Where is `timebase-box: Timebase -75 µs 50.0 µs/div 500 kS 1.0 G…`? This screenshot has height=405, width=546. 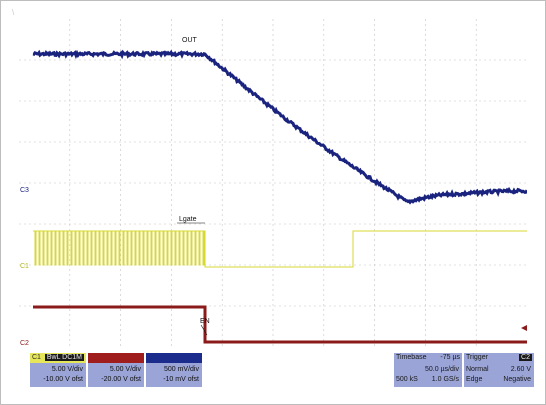
timebase-box: Timebase -75 µs 50.0 µs/div 500 kS 1.0 G… is located at coordinates (428, 370).